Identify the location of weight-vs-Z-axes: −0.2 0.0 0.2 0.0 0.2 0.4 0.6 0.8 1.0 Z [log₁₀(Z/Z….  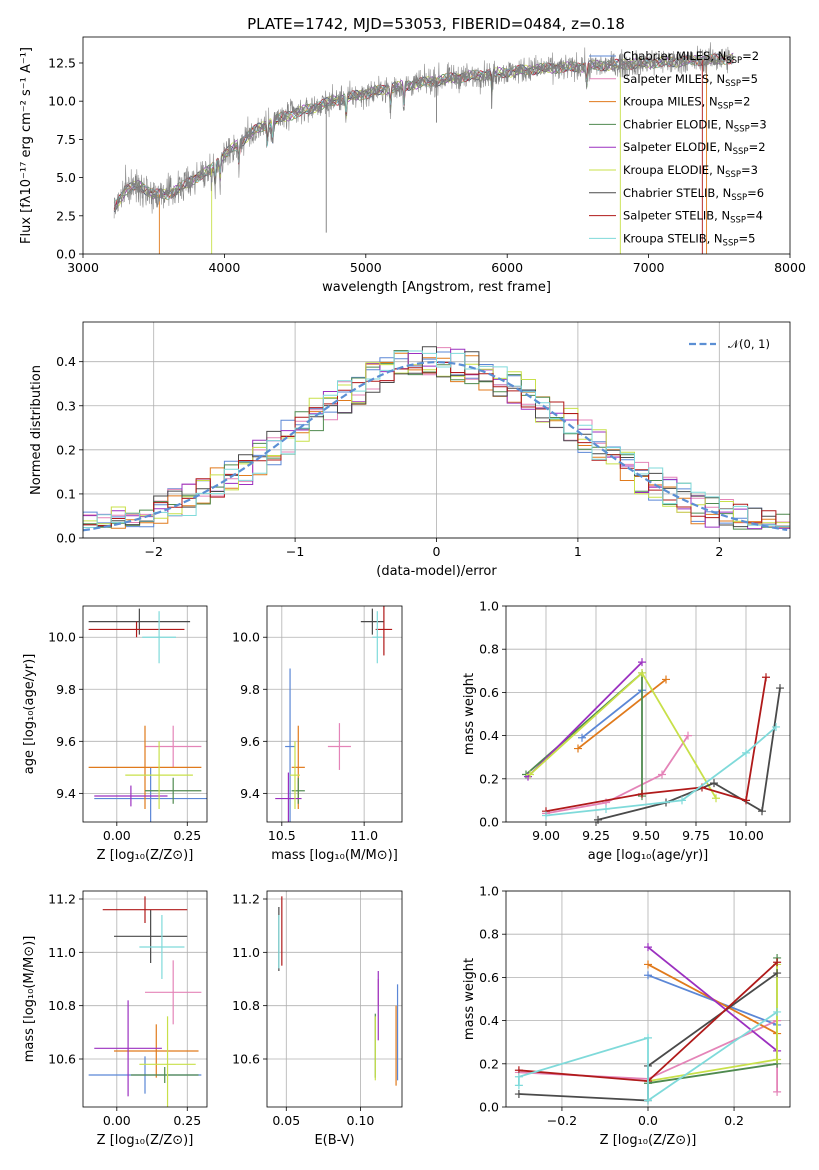
(626, 1016).